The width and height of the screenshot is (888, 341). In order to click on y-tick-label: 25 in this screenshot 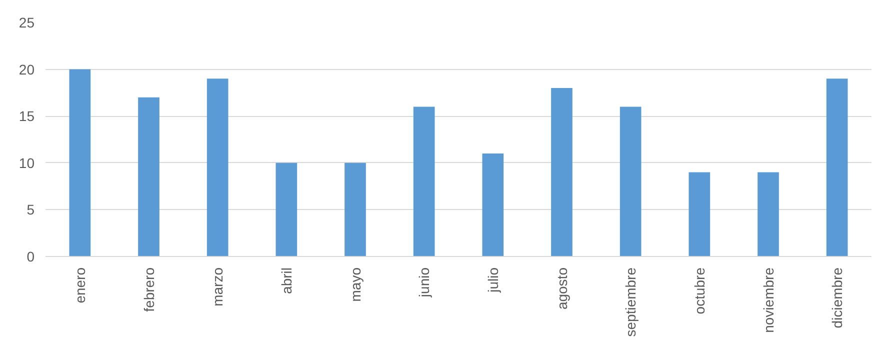, I will do `click(26, 22)`.